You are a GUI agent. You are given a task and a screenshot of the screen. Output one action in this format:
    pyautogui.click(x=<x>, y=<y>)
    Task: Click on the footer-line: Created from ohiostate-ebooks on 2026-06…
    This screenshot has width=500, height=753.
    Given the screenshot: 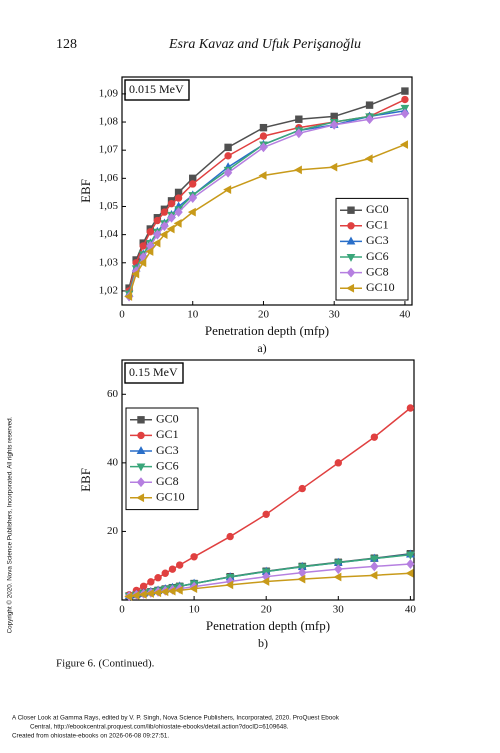 What is the action you would take?
    pyautogui.click(x=90, y=736)
    